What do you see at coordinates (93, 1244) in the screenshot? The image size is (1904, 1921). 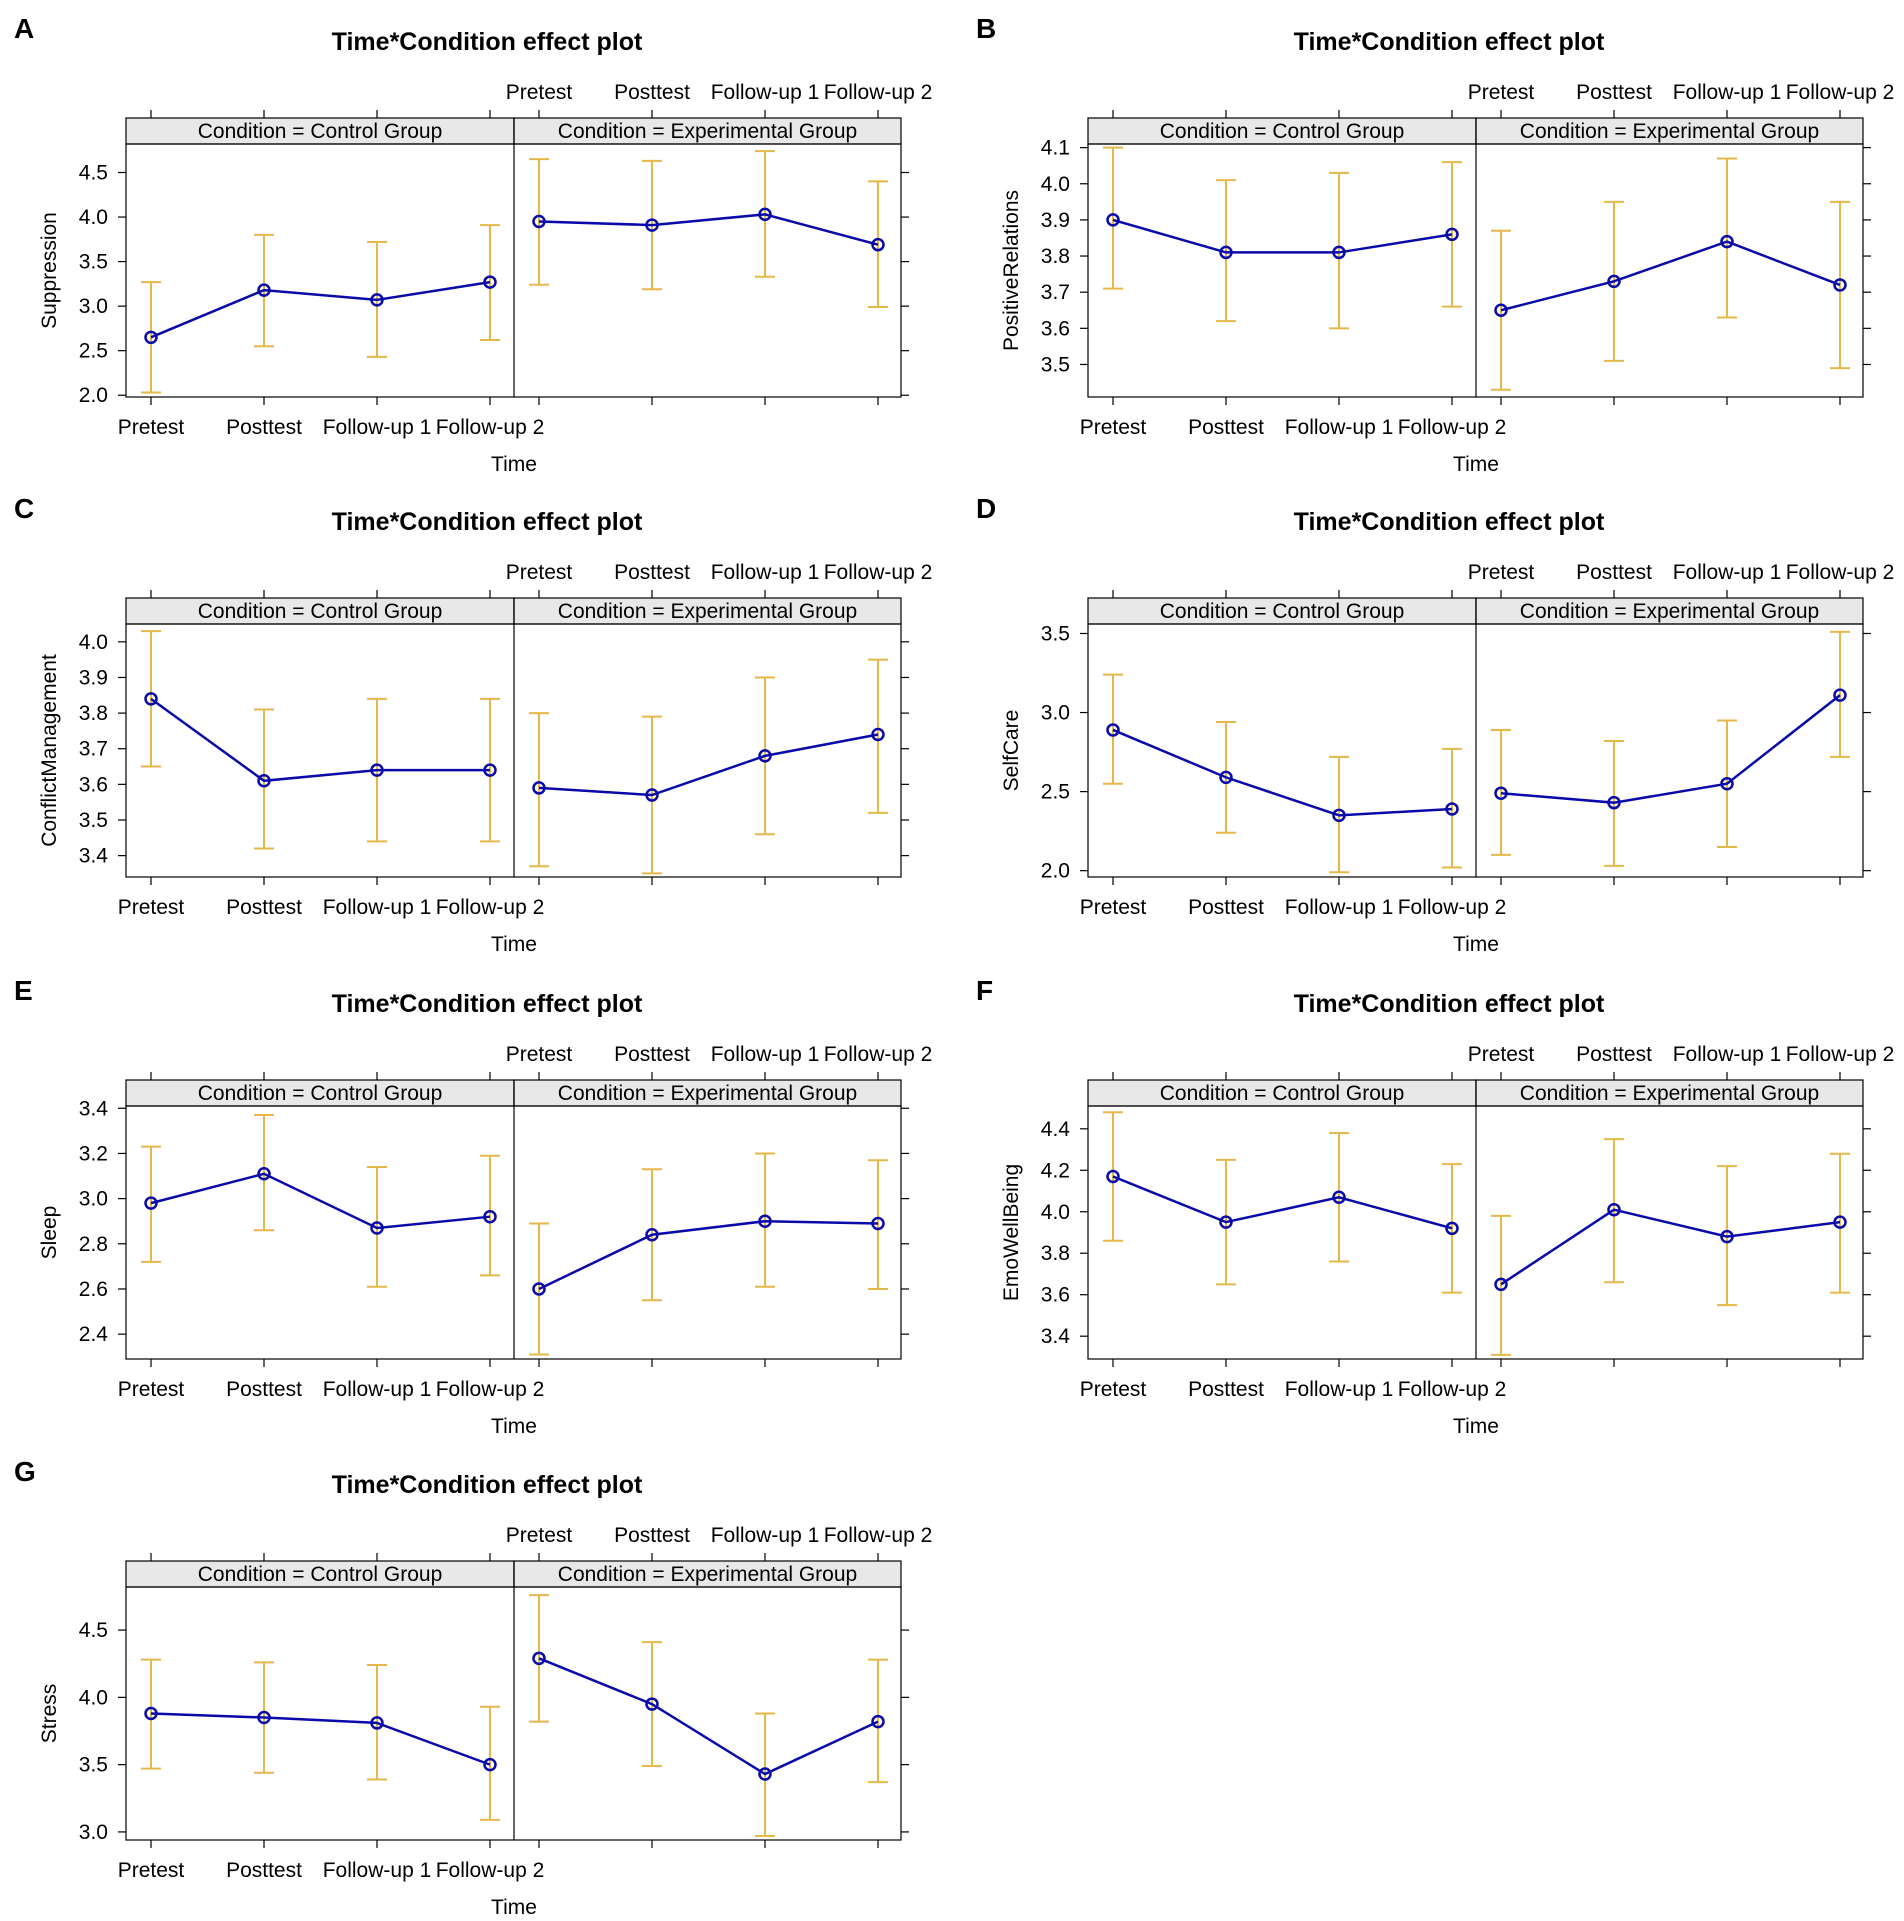 I see `y-tick-label: 2.8` at bounding box center [93, 1244].